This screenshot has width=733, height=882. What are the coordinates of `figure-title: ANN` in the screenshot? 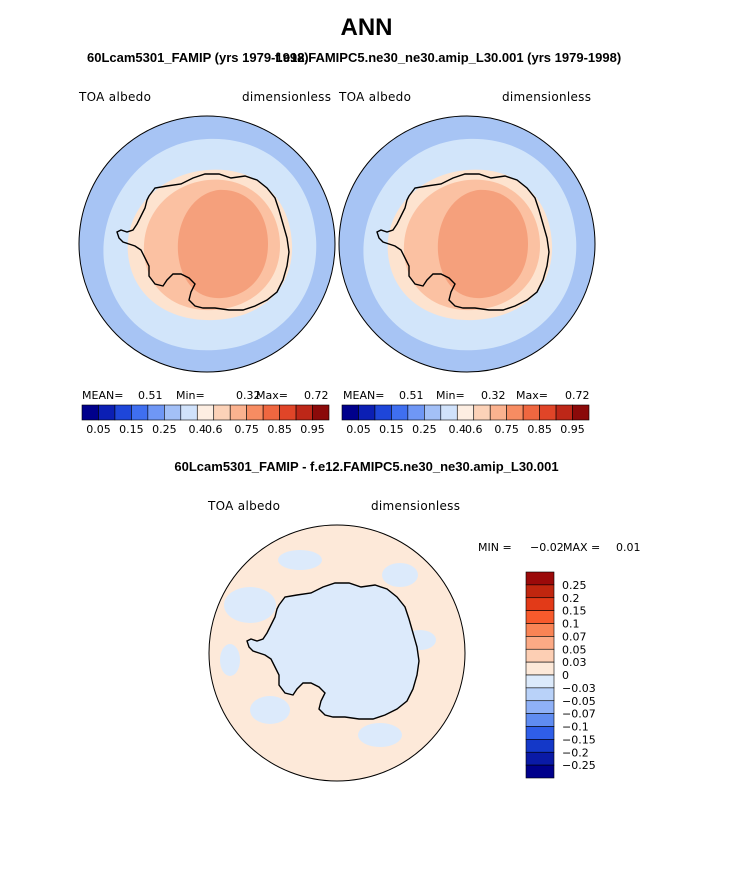 It's located at (366, 27).